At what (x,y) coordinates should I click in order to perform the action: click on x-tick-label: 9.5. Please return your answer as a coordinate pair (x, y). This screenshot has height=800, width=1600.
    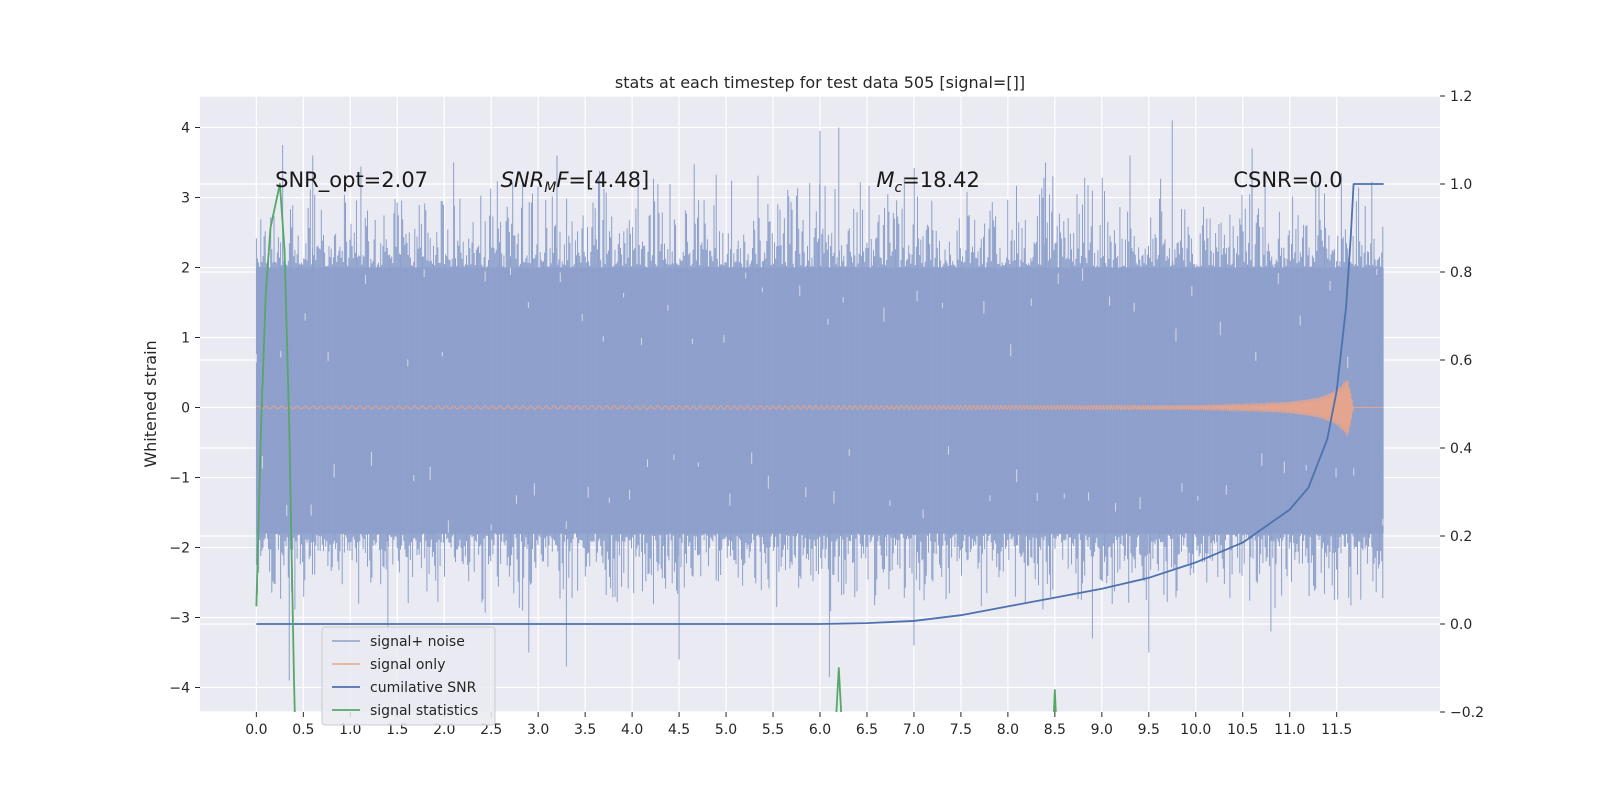
    Looking at the image, I should click on (1149, 730).